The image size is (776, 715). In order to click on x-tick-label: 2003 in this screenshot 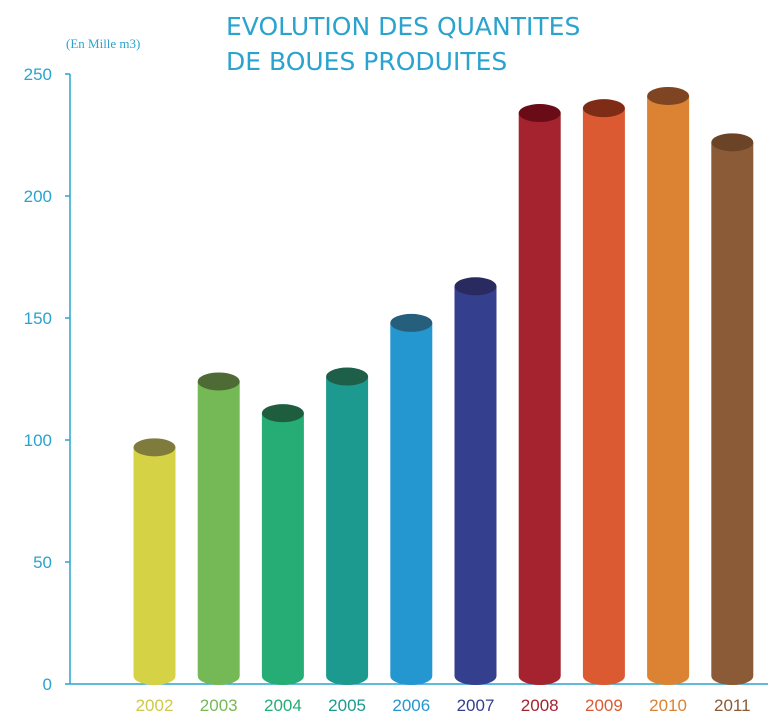, I will do `click(219, 705)`.